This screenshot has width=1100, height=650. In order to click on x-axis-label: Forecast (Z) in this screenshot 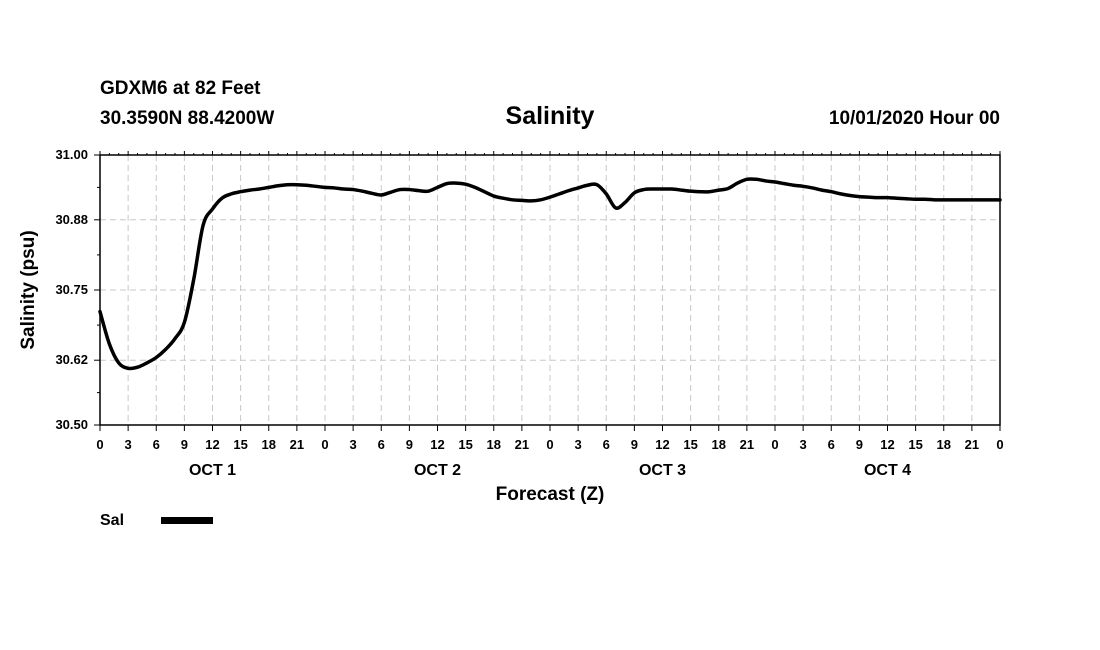, I will do `click(550, 494)`.